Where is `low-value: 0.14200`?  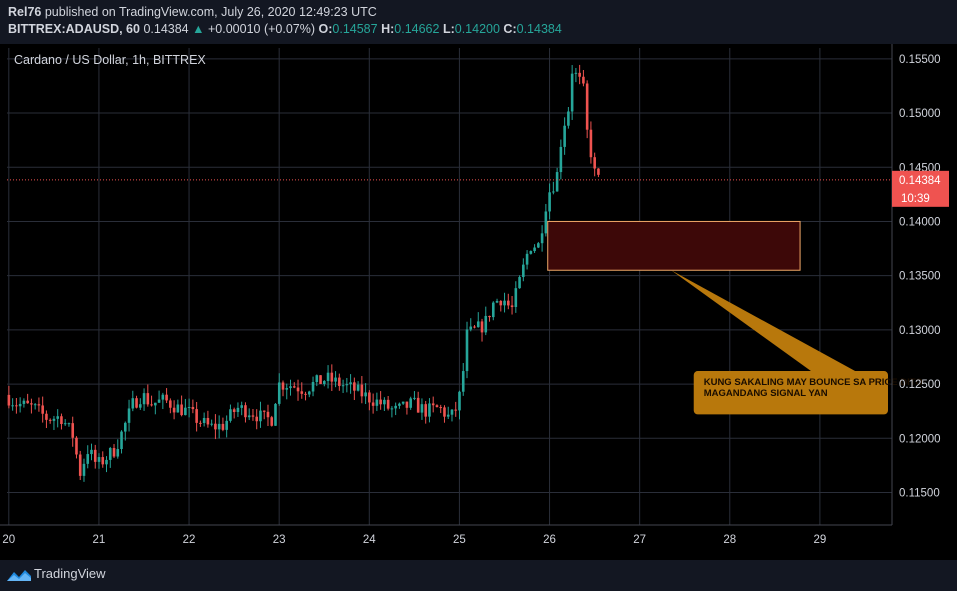 low-value: 0.14200 is located at coordinates (477, 29).